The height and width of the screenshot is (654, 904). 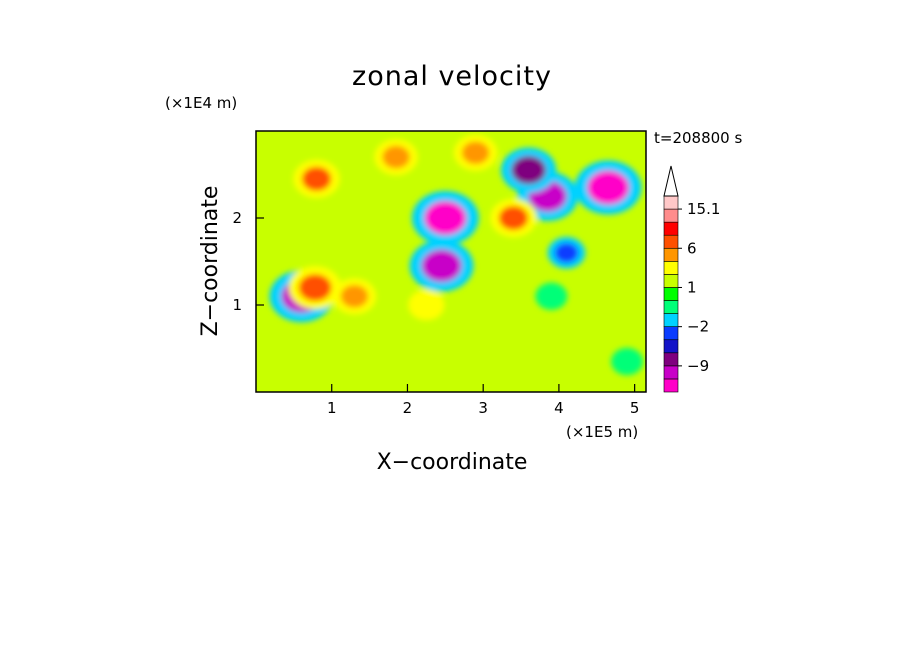 What do you see at coordinates (332, 408) in the screenshot?
I see `x-tick-label: 1` at bounding box center [332, 408].